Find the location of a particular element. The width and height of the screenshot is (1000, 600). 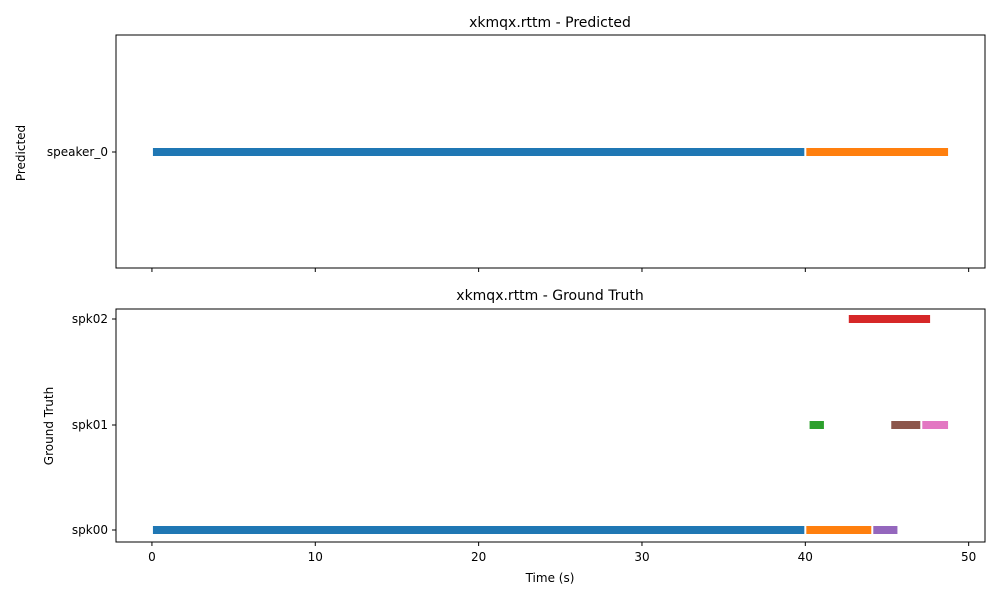

ground-truth-ytick-label-spk01: spk01 is located at coordinates (90, 425).